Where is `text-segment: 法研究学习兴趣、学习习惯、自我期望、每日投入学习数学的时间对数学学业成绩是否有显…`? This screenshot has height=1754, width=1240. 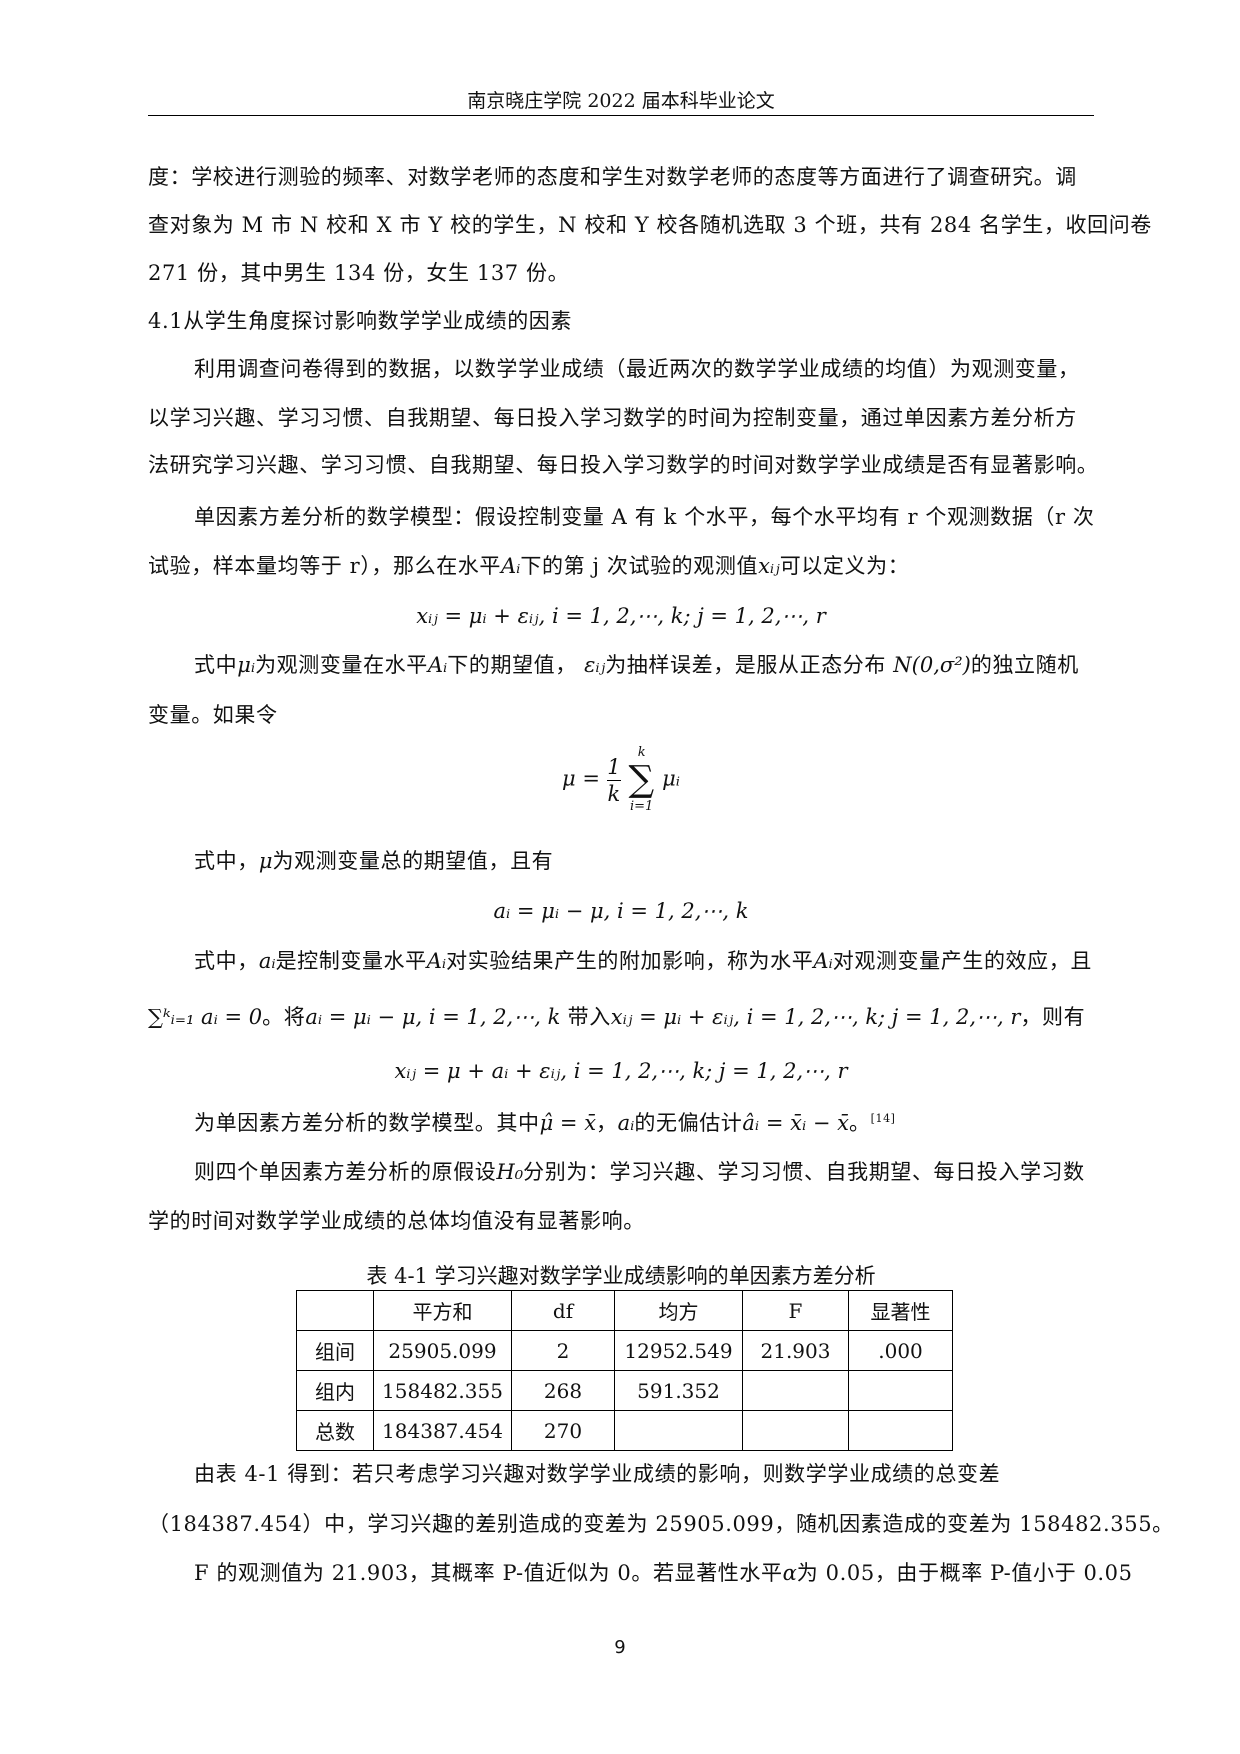 text-segment: 法研究学习兴趣、学习习惯、自我期望、每日投入学习数学的时间对数学学业成绩是否有显… is located at coordinates (623, 465).